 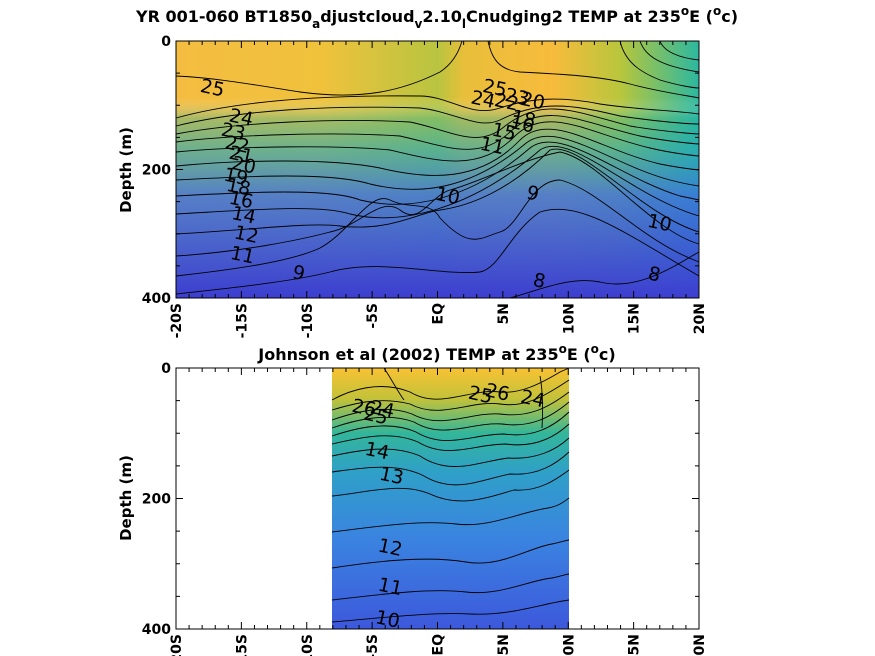 What do you see at coordinates (700, 318) in the screenshot?
I see `top-x-tick-label: 20N` at bounding box center [700, 318].